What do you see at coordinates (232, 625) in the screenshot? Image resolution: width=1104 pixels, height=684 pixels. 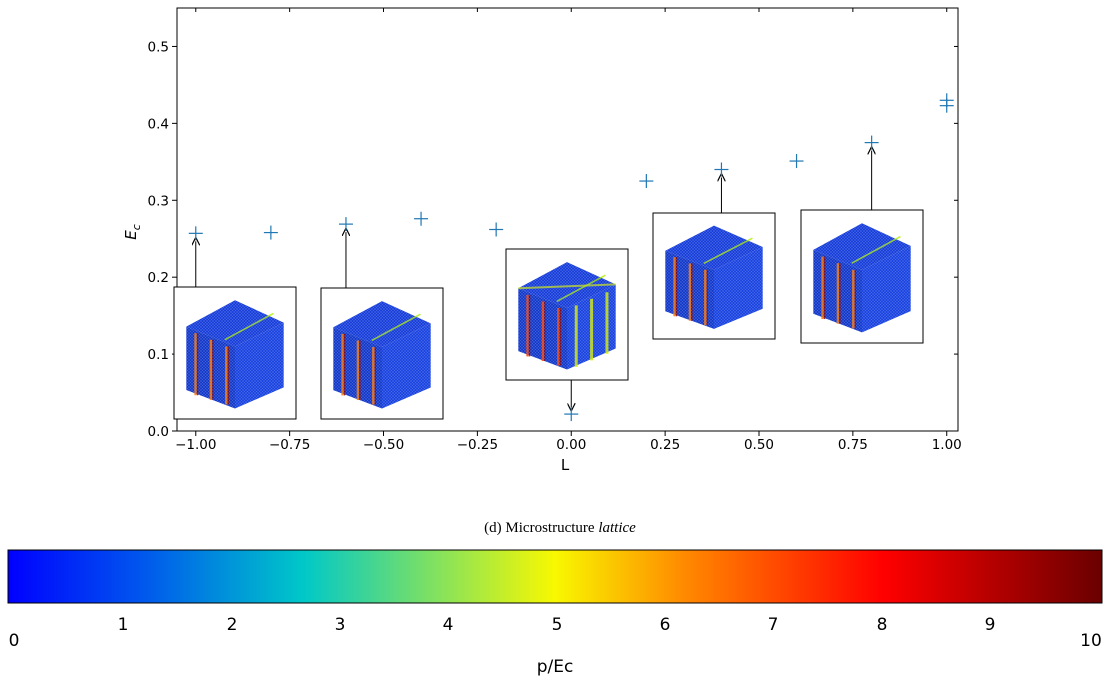 I see `colorbar-tick-label: 2` at bounding box center [232, 625].